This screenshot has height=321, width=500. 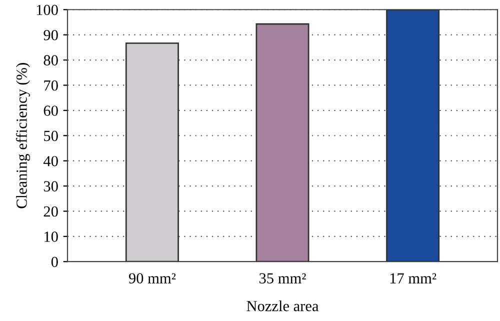 What do you see at coordinates (23, 135) in the screenshot?
I see `y-axis-title: Cleaning efficiency (%)` at bounding box center [23, 135].